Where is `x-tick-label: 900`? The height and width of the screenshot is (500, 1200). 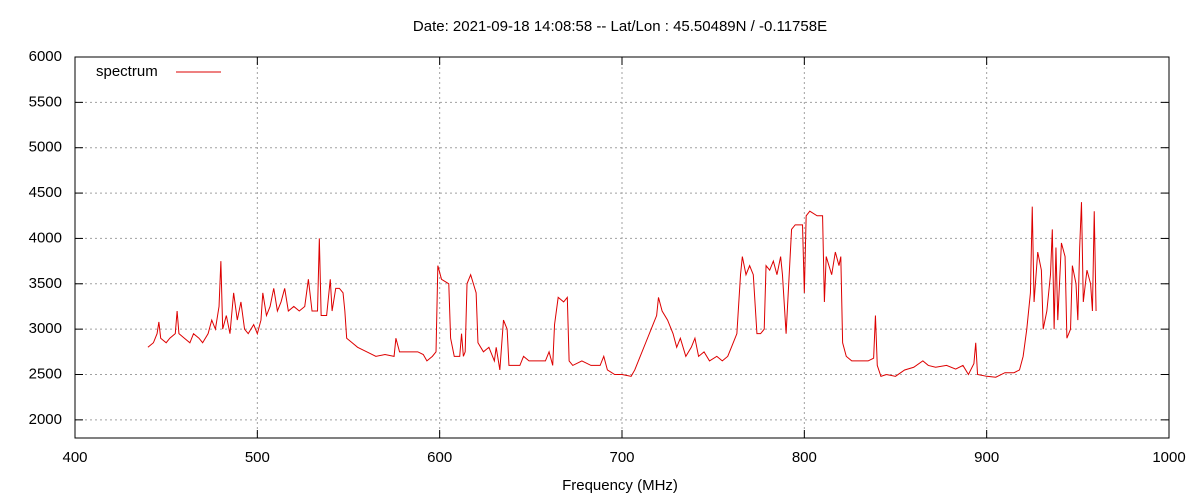 x-tick-label: 900 is located at coordinates (986, 457).